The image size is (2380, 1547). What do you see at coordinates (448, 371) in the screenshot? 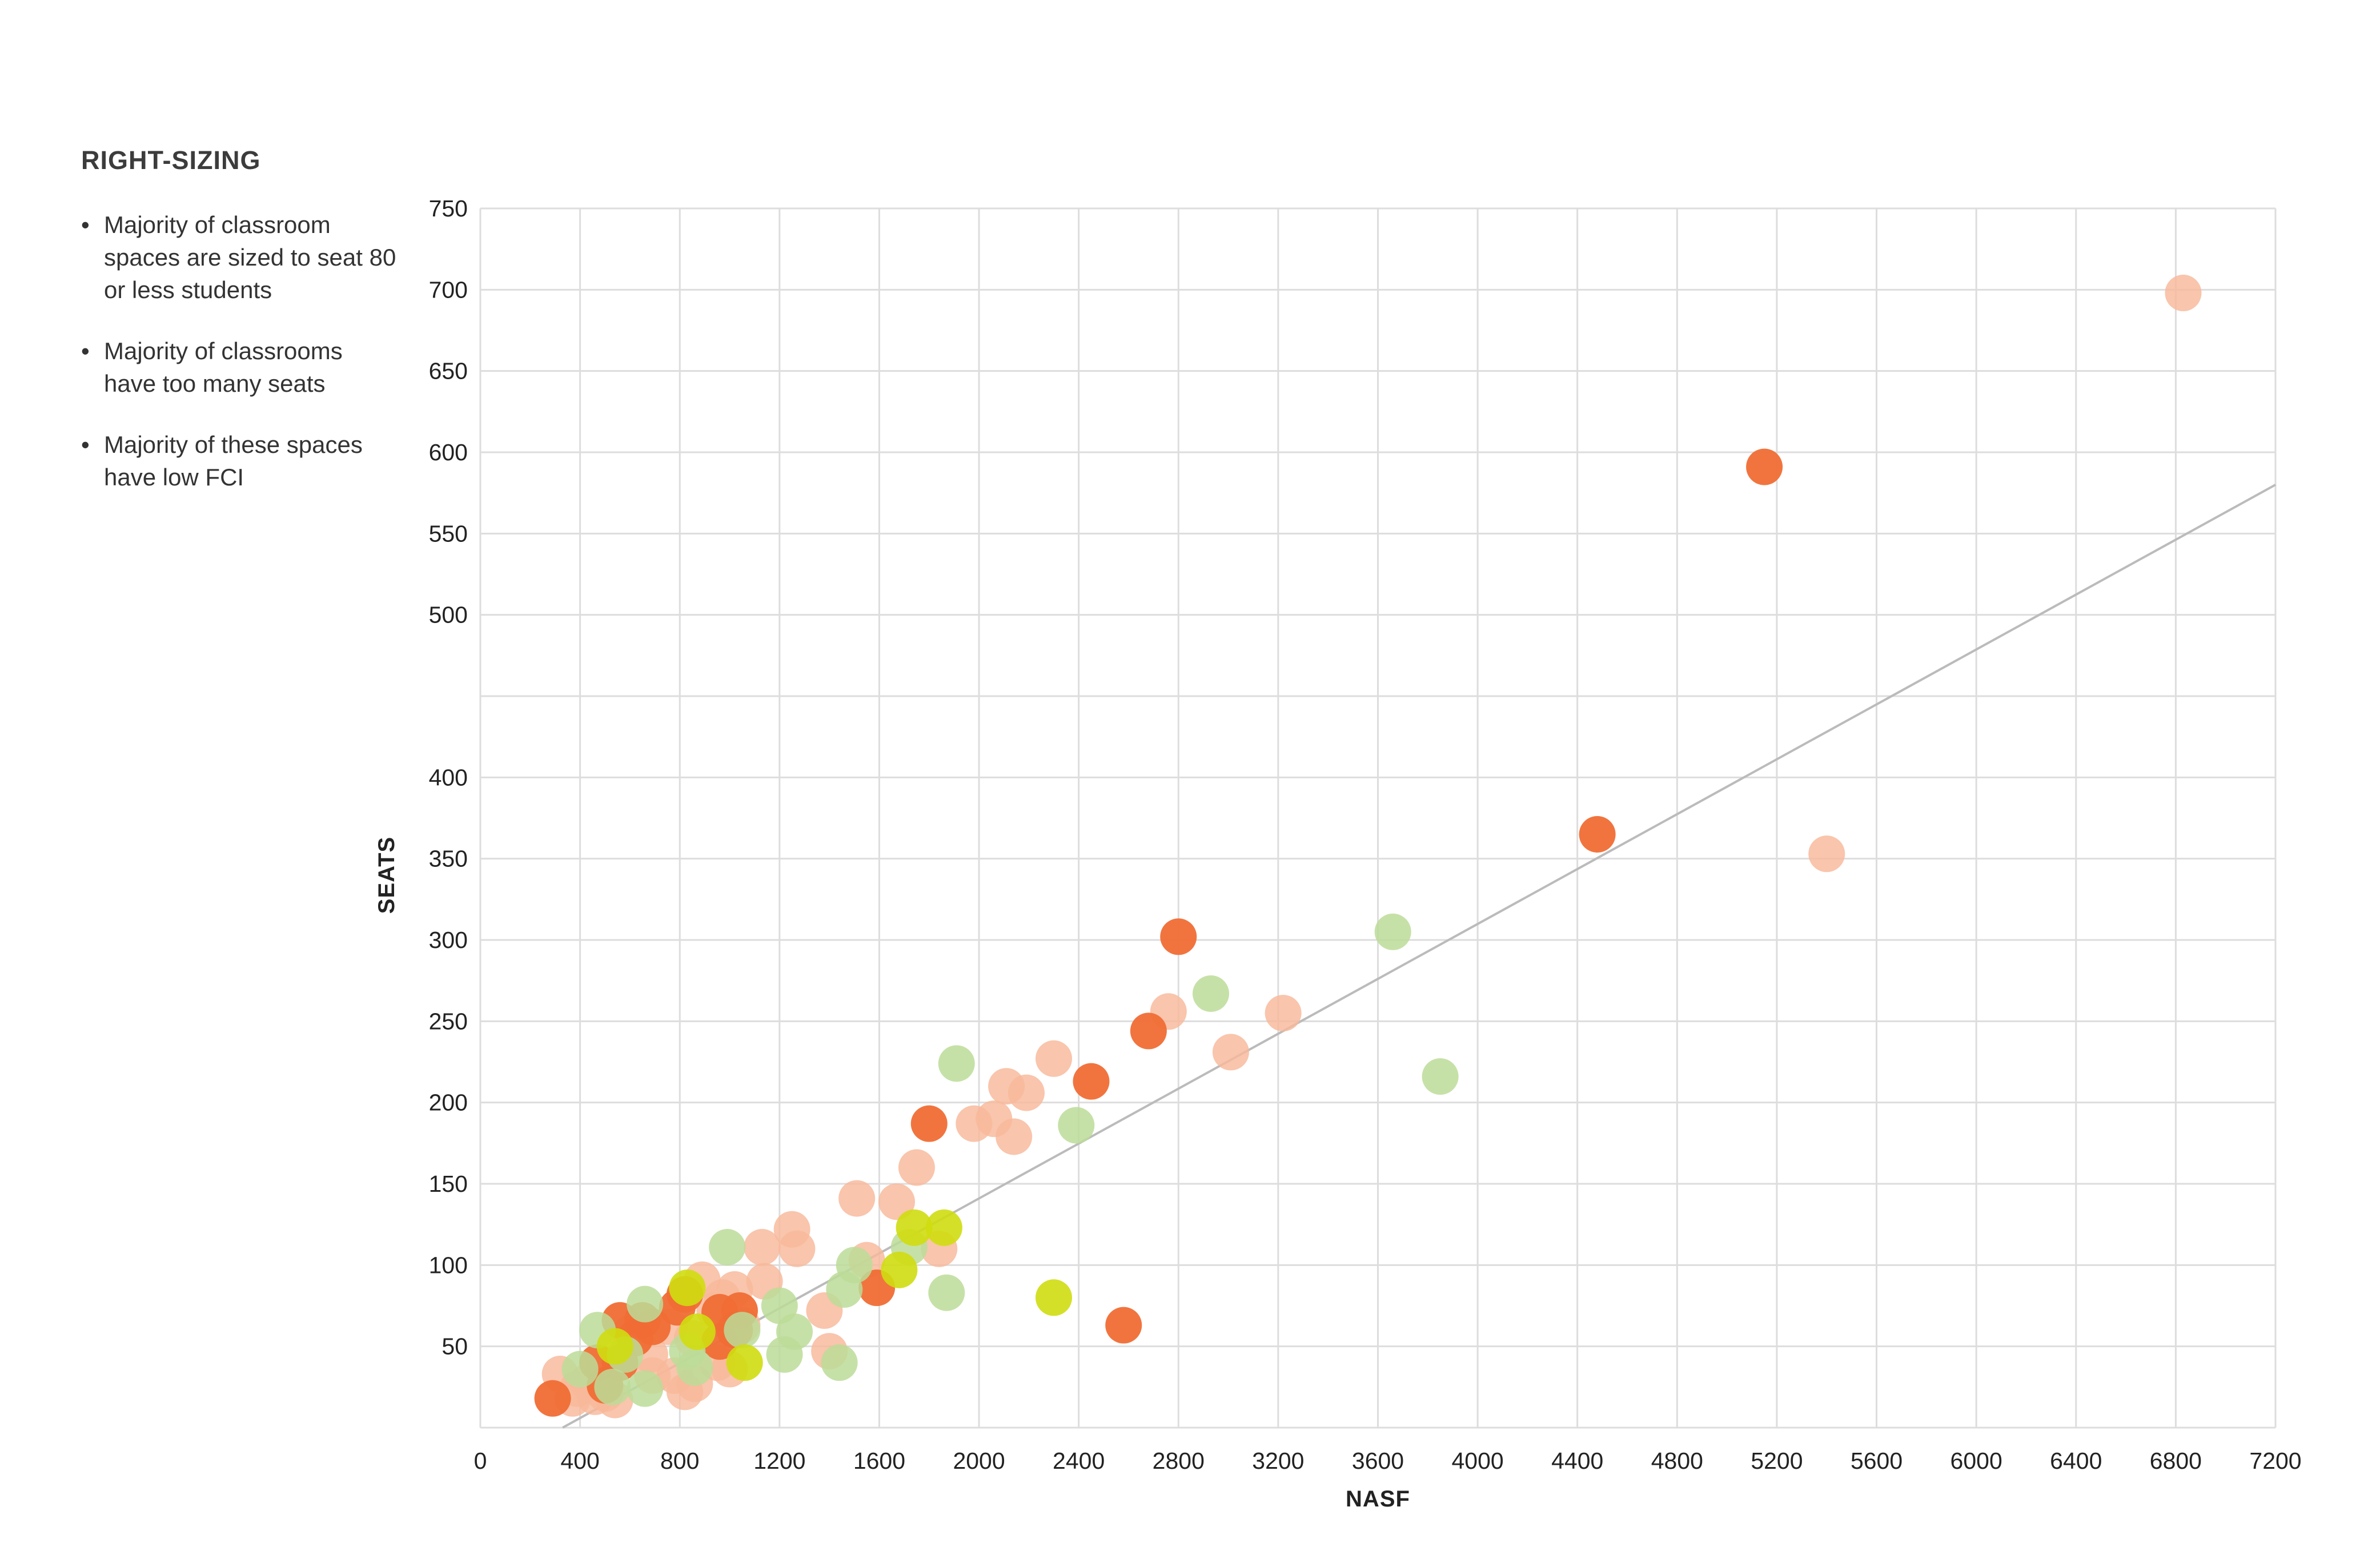
I see `y-tick-label: 650` at bounding box center [448, 371].